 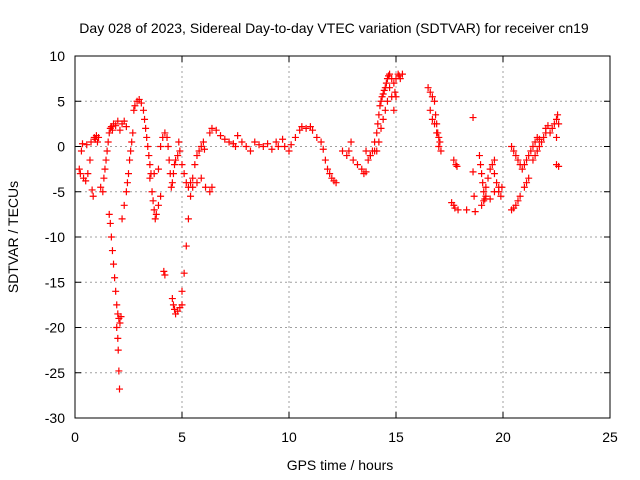 What do you see at coordinates (55, 418) in the screenshot?
I see `y-tick-label: -30` at bounding box center [55, 418].